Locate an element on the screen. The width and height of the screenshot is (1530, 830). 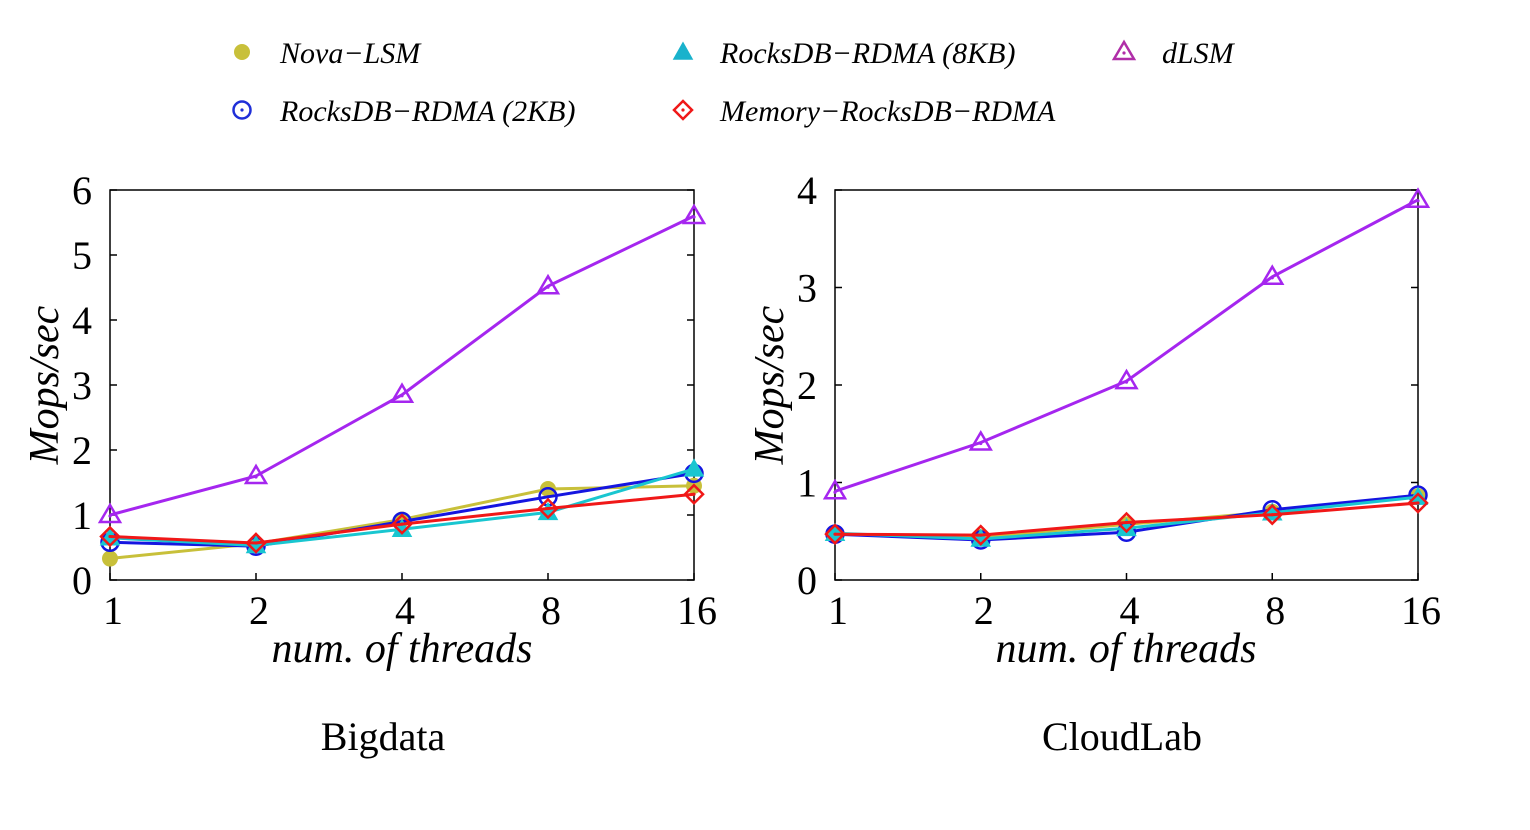
legend-label-nova: Nova−LSM is located at coordinates (350, 53).